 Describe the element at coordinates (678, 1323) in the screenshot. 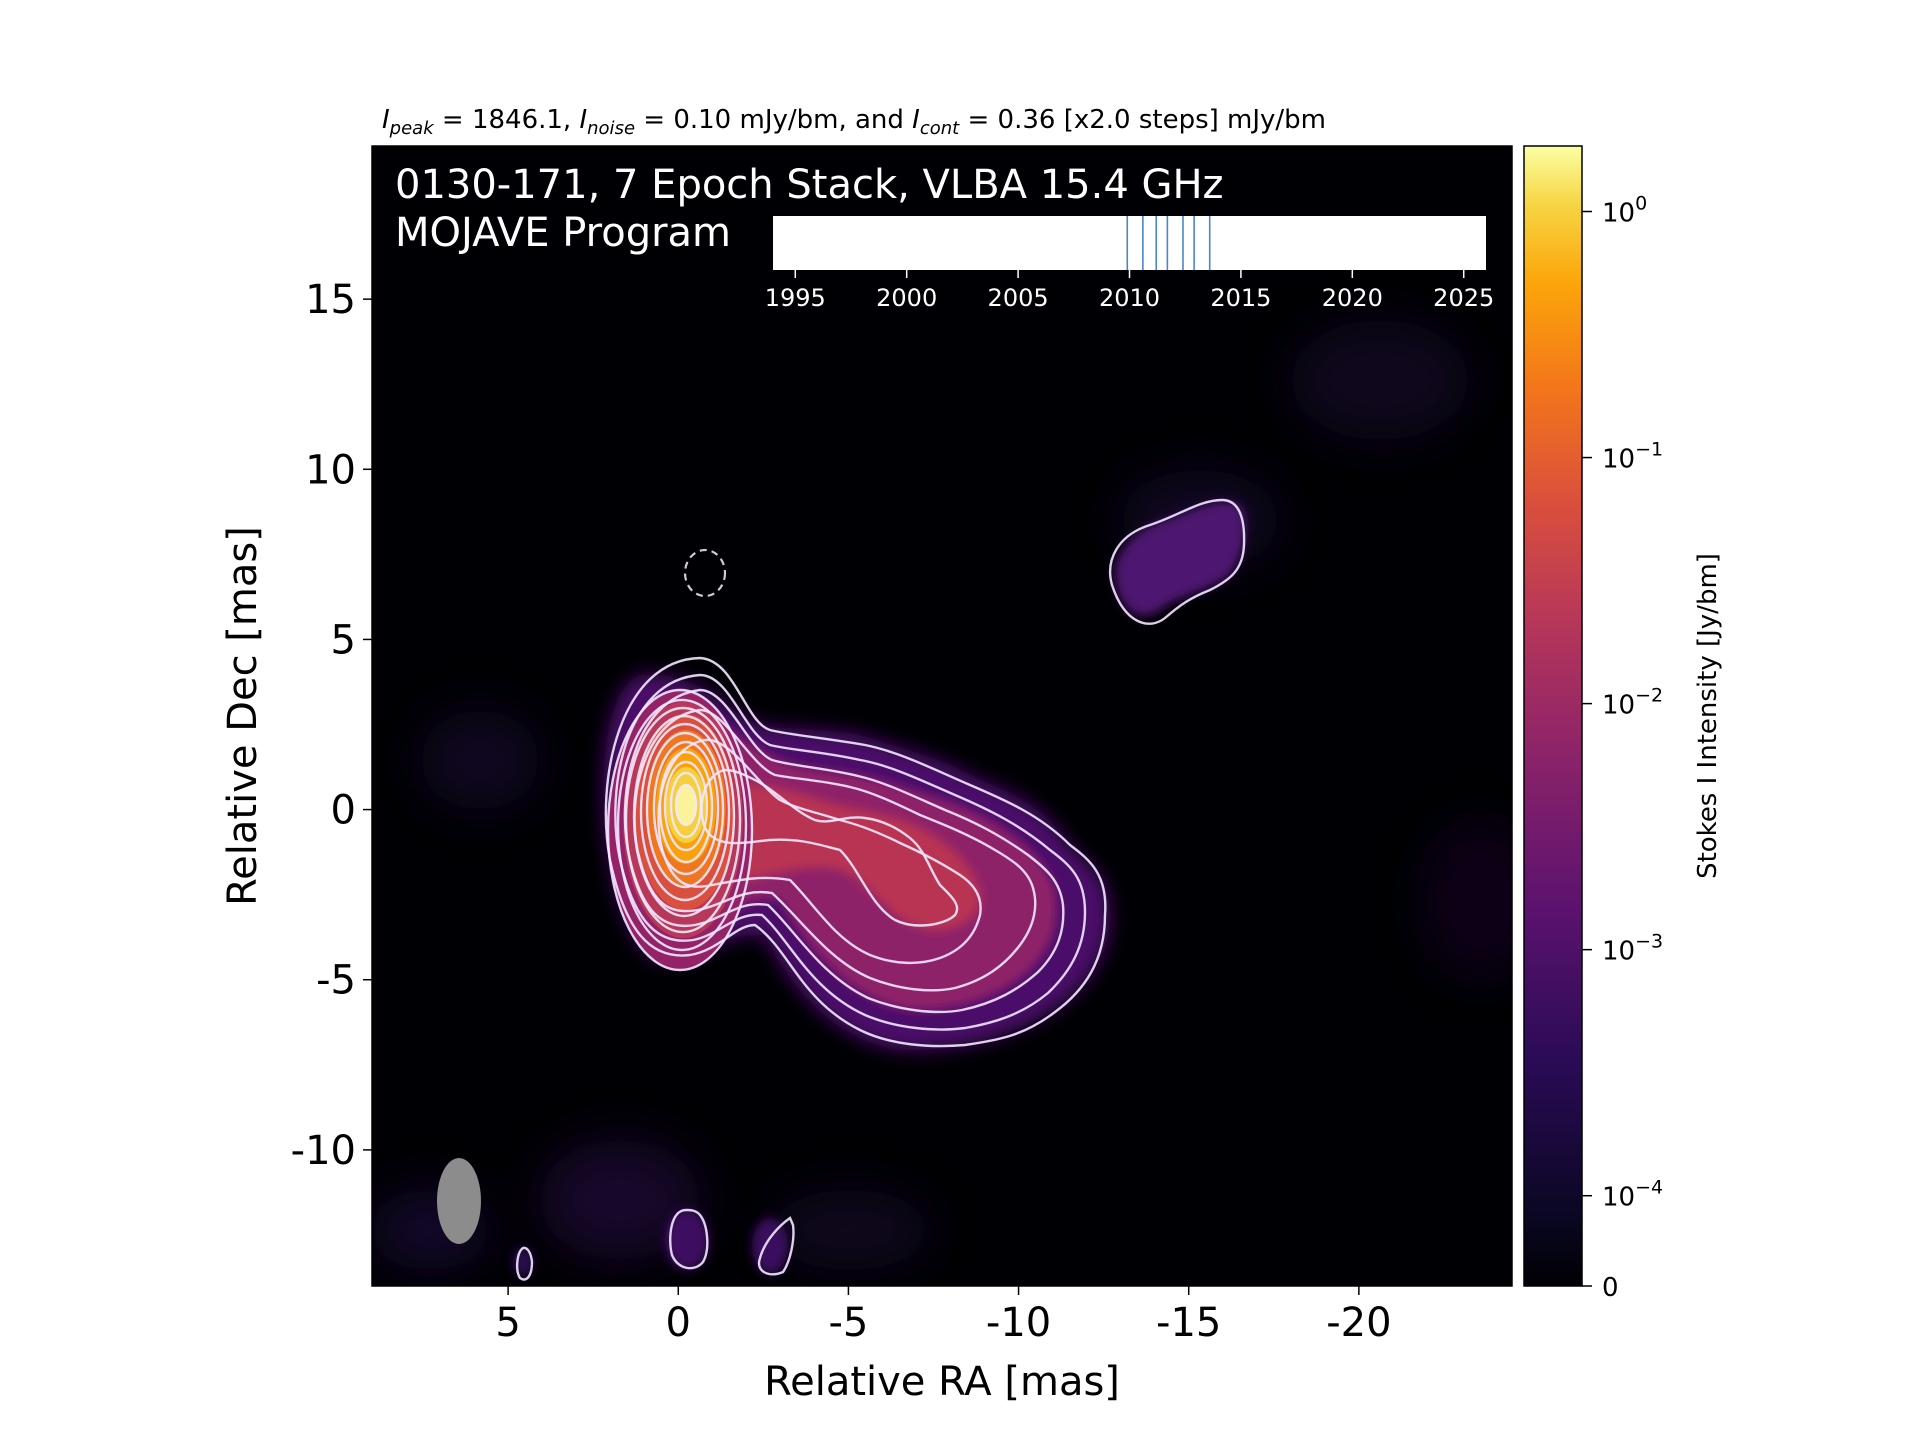

I see `x-tick-label: 0` at that location.